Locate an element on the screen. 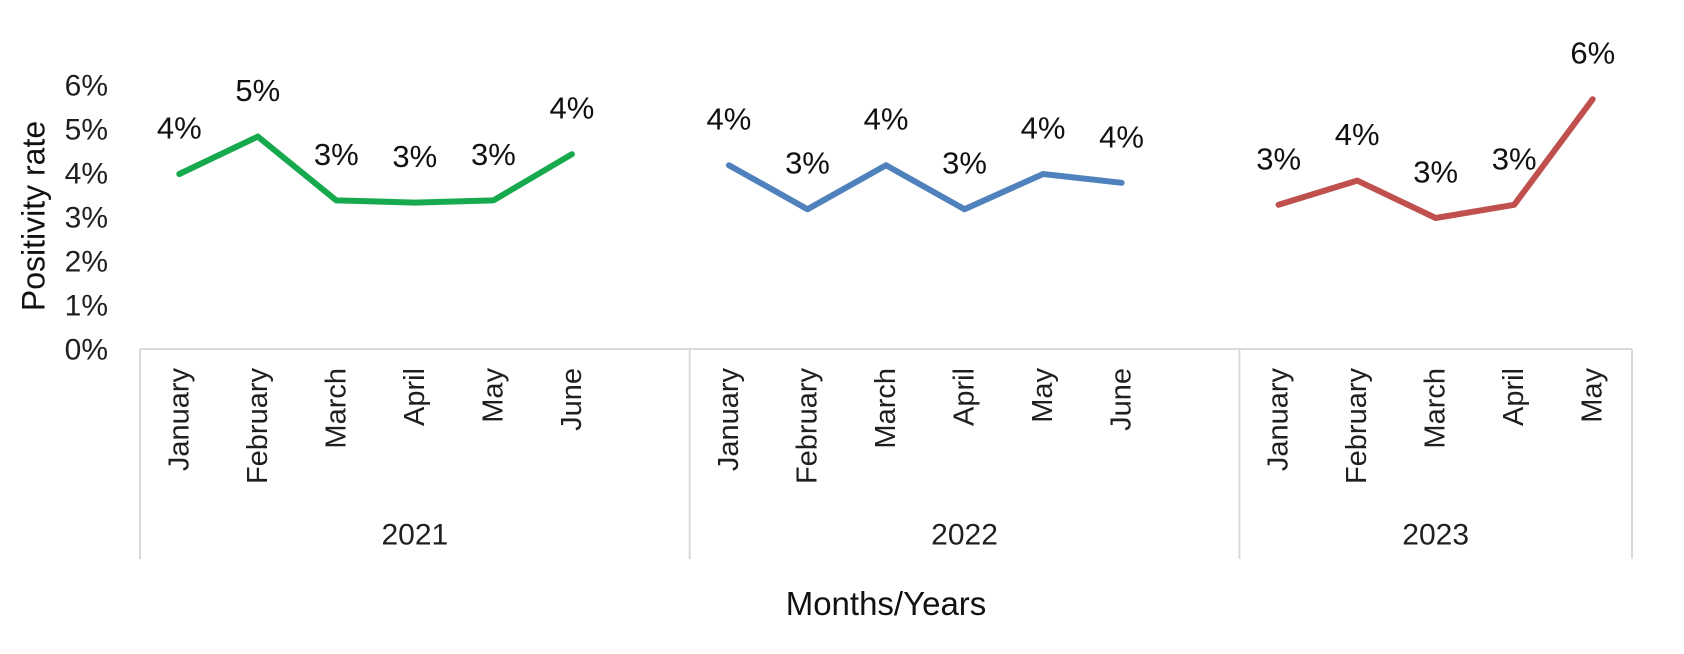  data-label: 6% is located at coordinates (1592, 53).